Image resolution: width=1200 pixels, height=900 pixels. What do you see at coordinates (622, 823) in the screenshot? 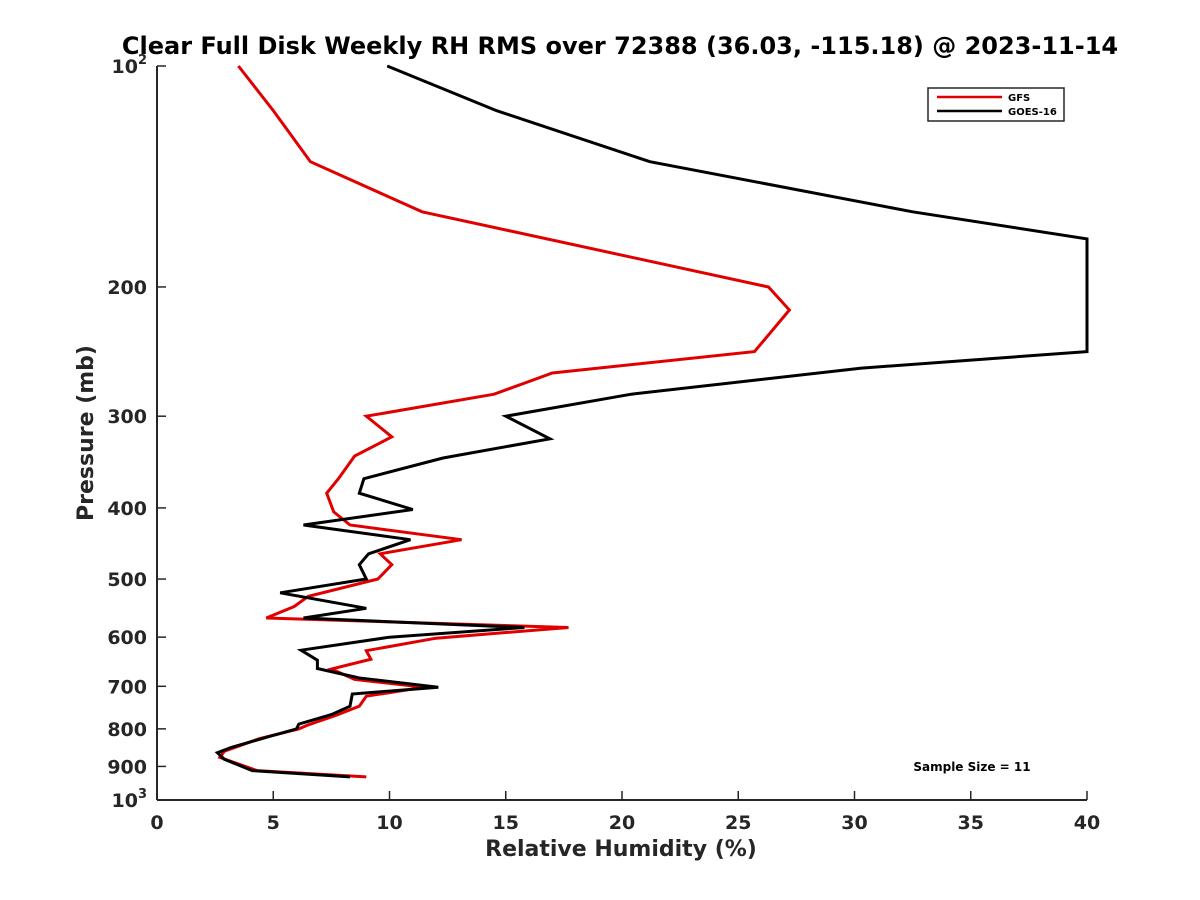
I see `x-tick-label: 20` at bounding box center [622, 823].